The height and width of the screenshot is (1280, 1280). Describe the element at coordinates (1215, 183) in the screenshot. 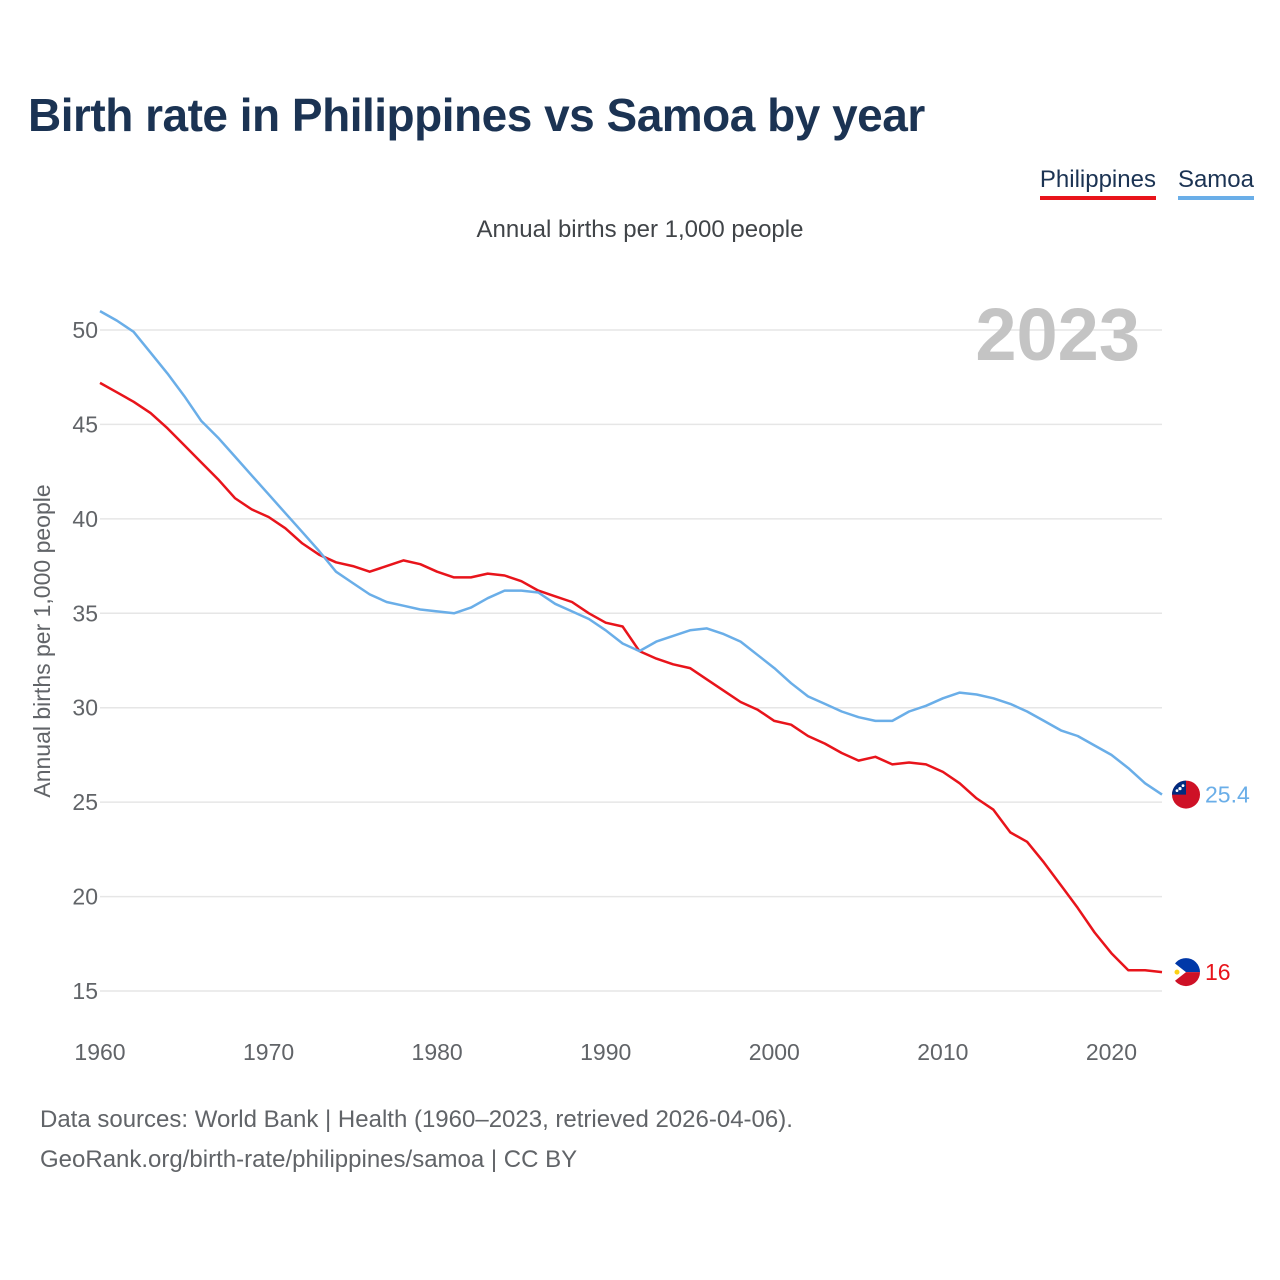

I see `legend-item-samoa: Samoa` at that location.